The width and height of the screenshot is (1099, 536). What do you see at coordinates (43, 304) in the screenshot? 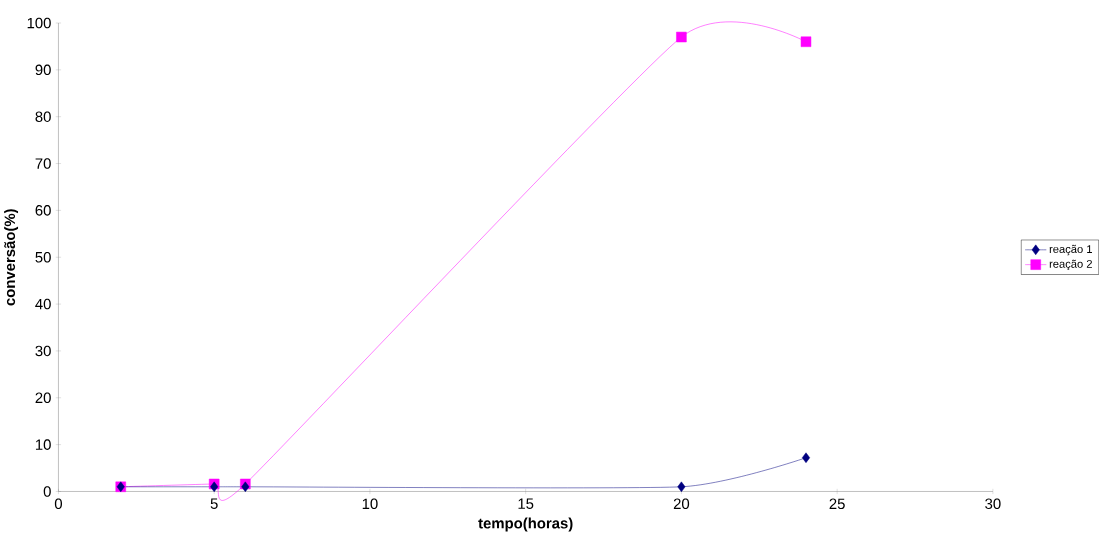
I see `y-tick-label: 40` at bounding box center [43, 304].